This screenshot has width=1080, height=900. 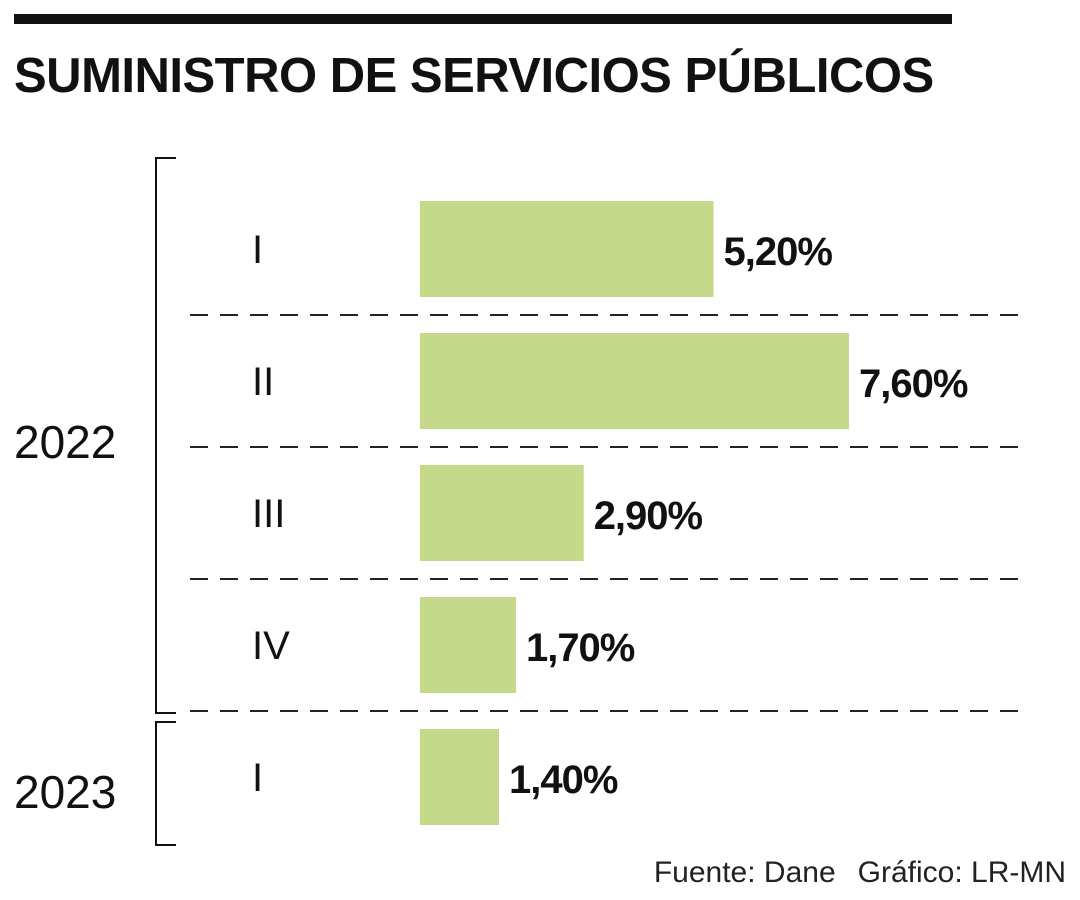 What do you see at coordinates (165, 435) in the screenshot?
I see `bracket-2022` at bounding box center [165, 435].